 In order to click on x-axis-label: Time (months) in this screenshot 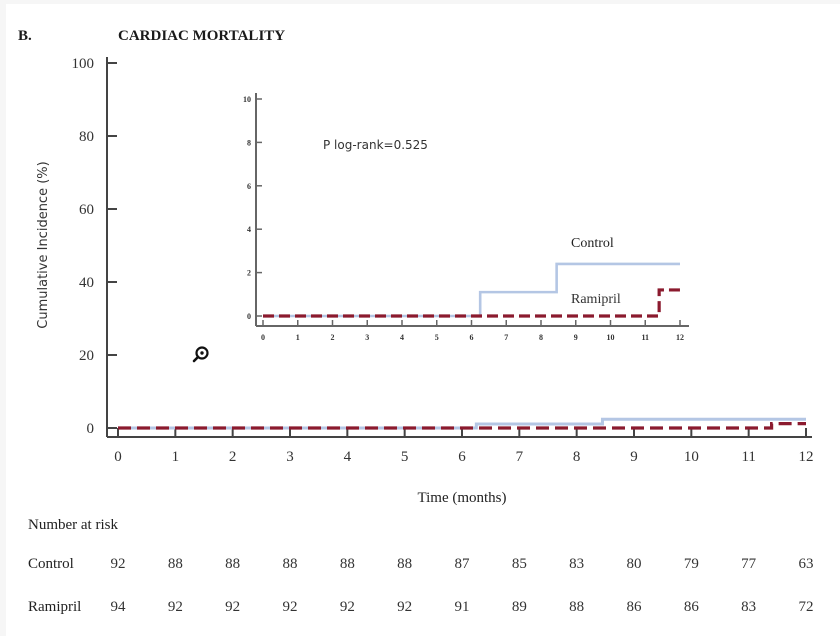, I will do `click(461, 498)`.